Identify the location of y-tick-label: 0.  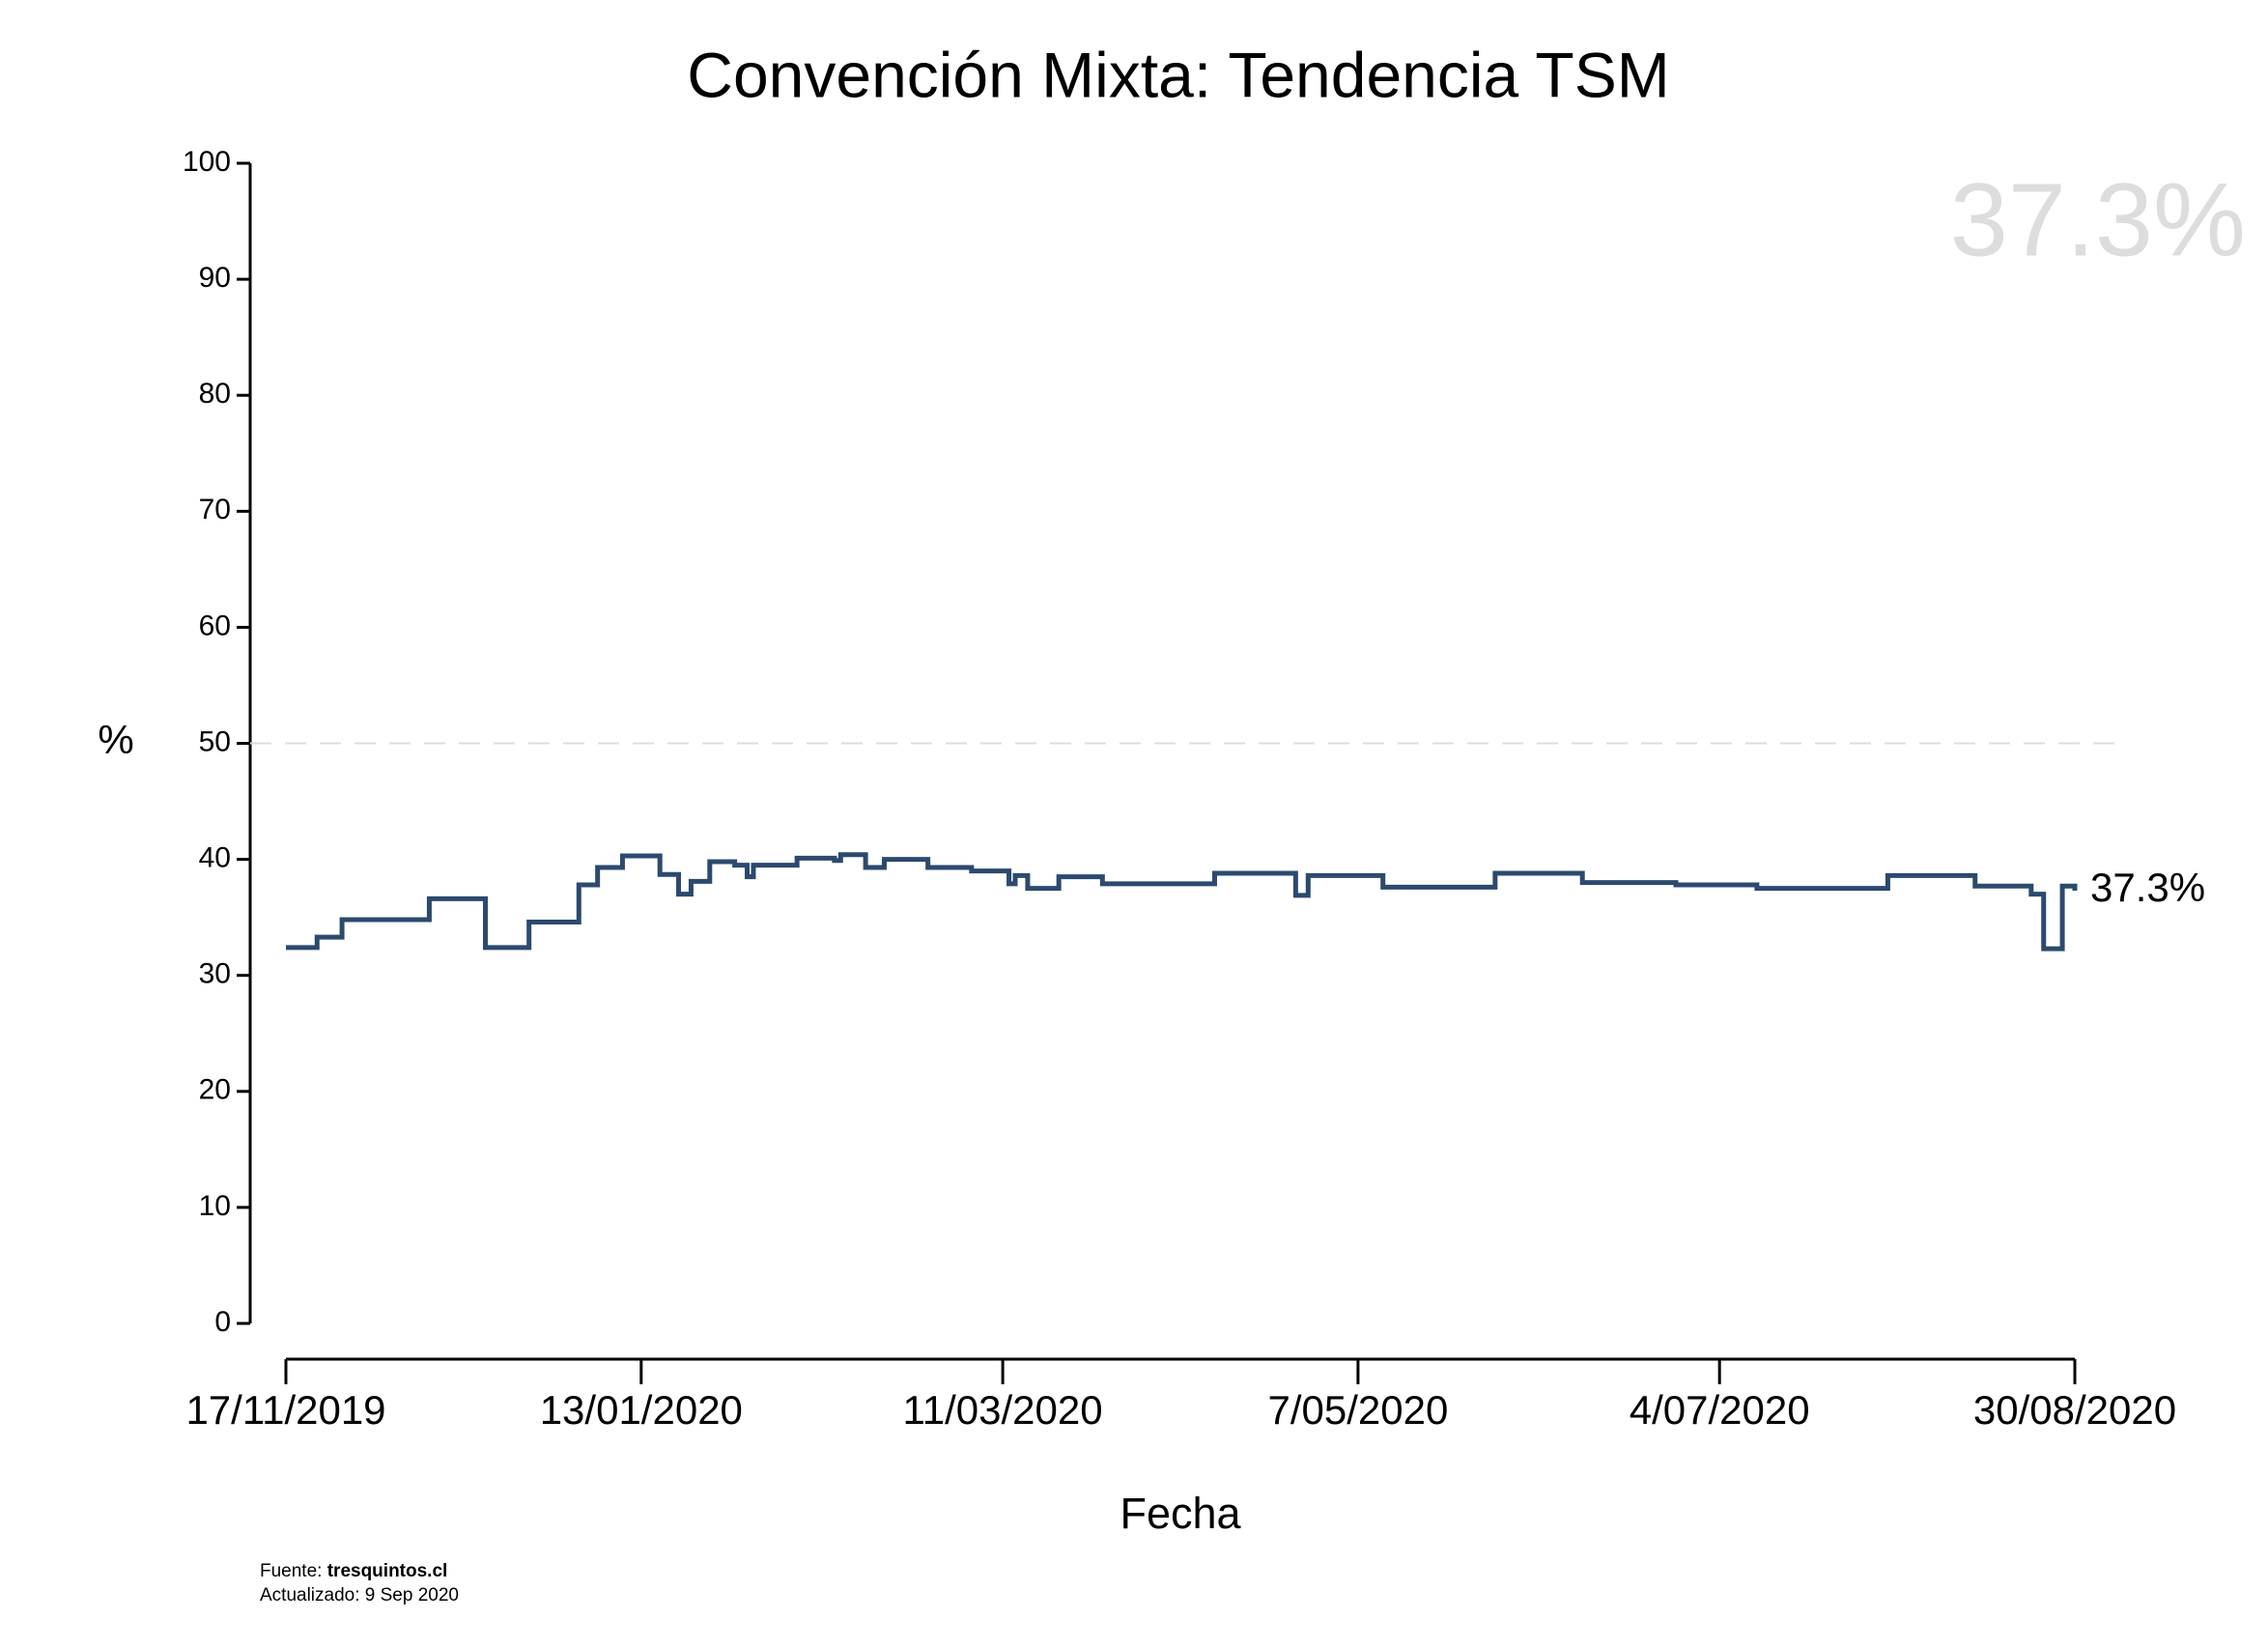
(222, 1322).